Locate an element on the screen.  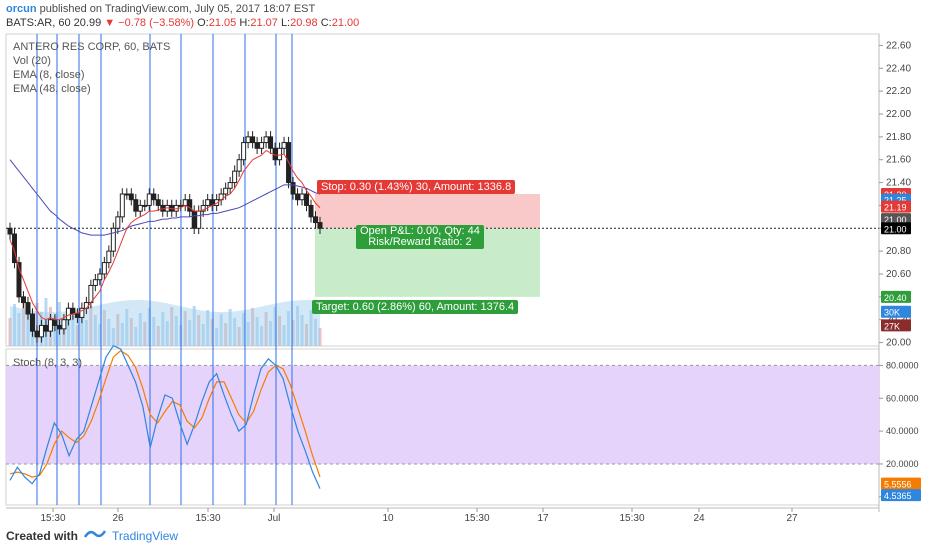
ema-slow-line is located at coordinates (165, 197).